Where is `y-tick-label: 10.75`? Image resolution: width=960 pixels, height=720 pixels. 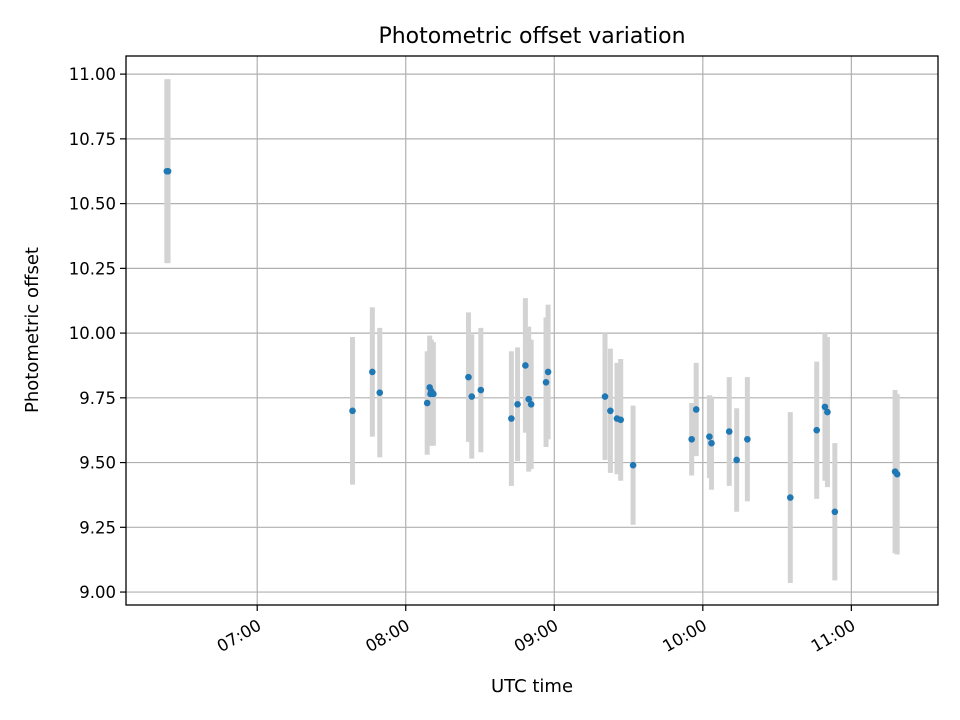 y-tick-label: 10.75 is located at coordinates (92, 139).